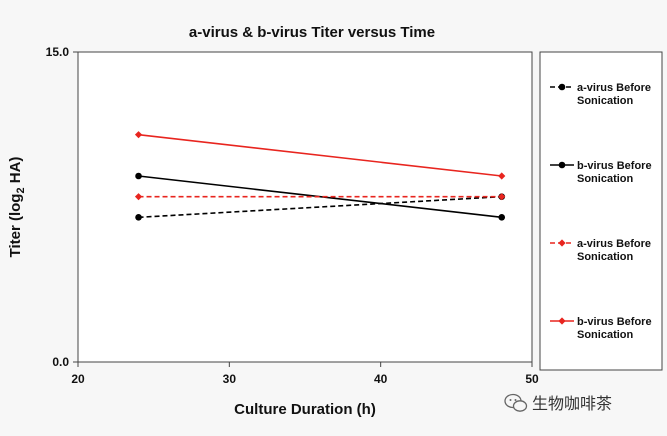 This screenshot has height=436, width=667. What do you see at coordinates (138, 217) in the screenshot?
I see `series-1-point` at bounding box center [138, 217].